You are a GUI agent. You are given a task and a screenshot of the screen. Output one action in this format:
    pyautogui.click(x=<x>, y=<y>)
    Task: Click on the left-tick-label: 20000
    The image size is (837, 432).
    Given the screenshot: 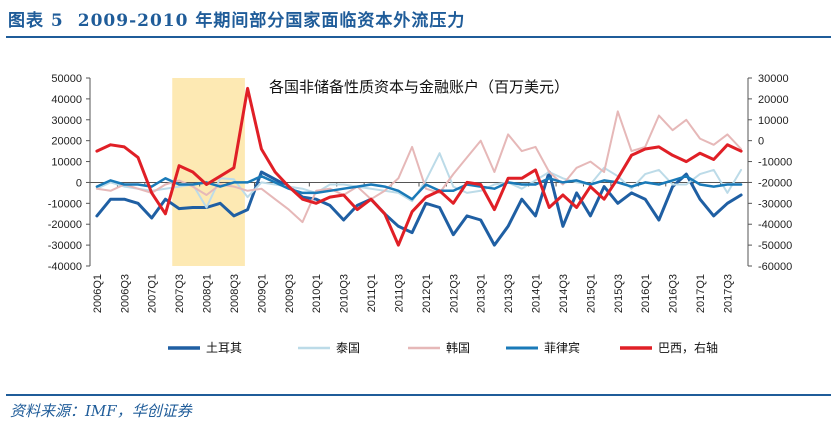 What is the action you would take?
    pyautogui.click(x=66, y=142)
    